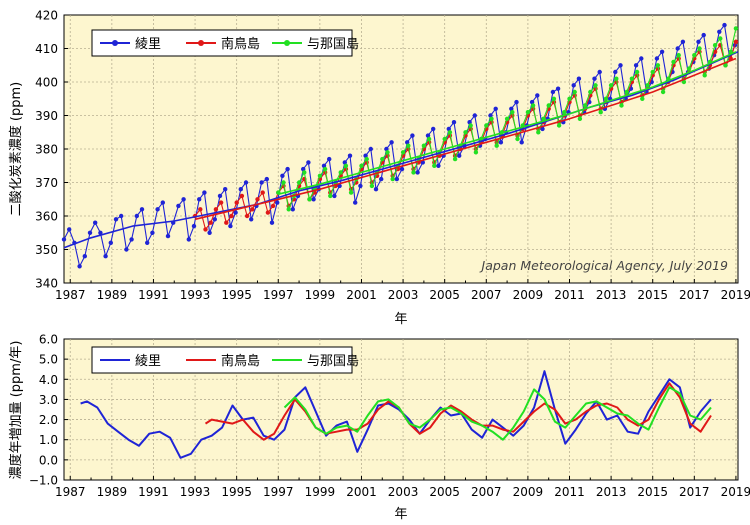 This screenshot has width=750, height=525. Describe the element at coordinates (16, 149) in the screenshot. I see `y-axis-label: 二酸化炭素濃度 (ppm)` at that location.